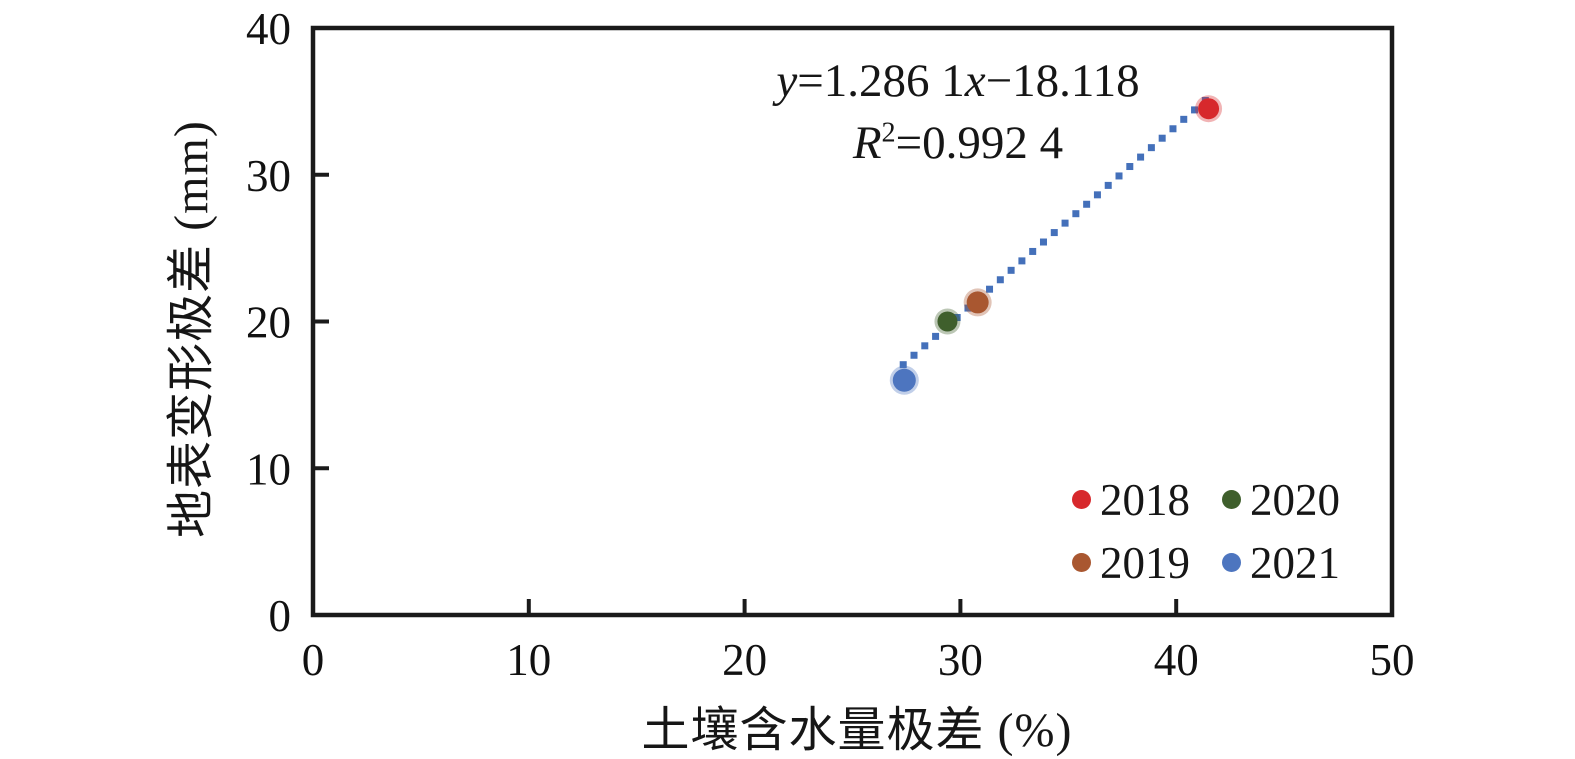  What do you see at coordinates (528, 660) in the screenshot?
I see `x-tick-label: 10` at bounding box center [528, 660].